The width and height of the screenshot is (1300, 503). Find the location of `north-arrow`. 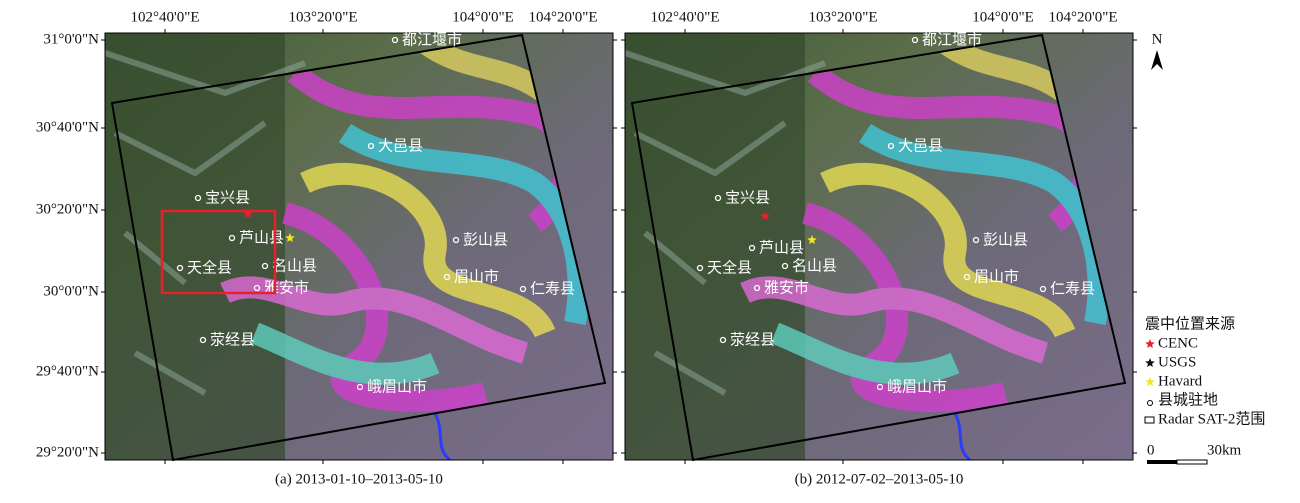

north-arrow is located at coordinates (1157, 60).